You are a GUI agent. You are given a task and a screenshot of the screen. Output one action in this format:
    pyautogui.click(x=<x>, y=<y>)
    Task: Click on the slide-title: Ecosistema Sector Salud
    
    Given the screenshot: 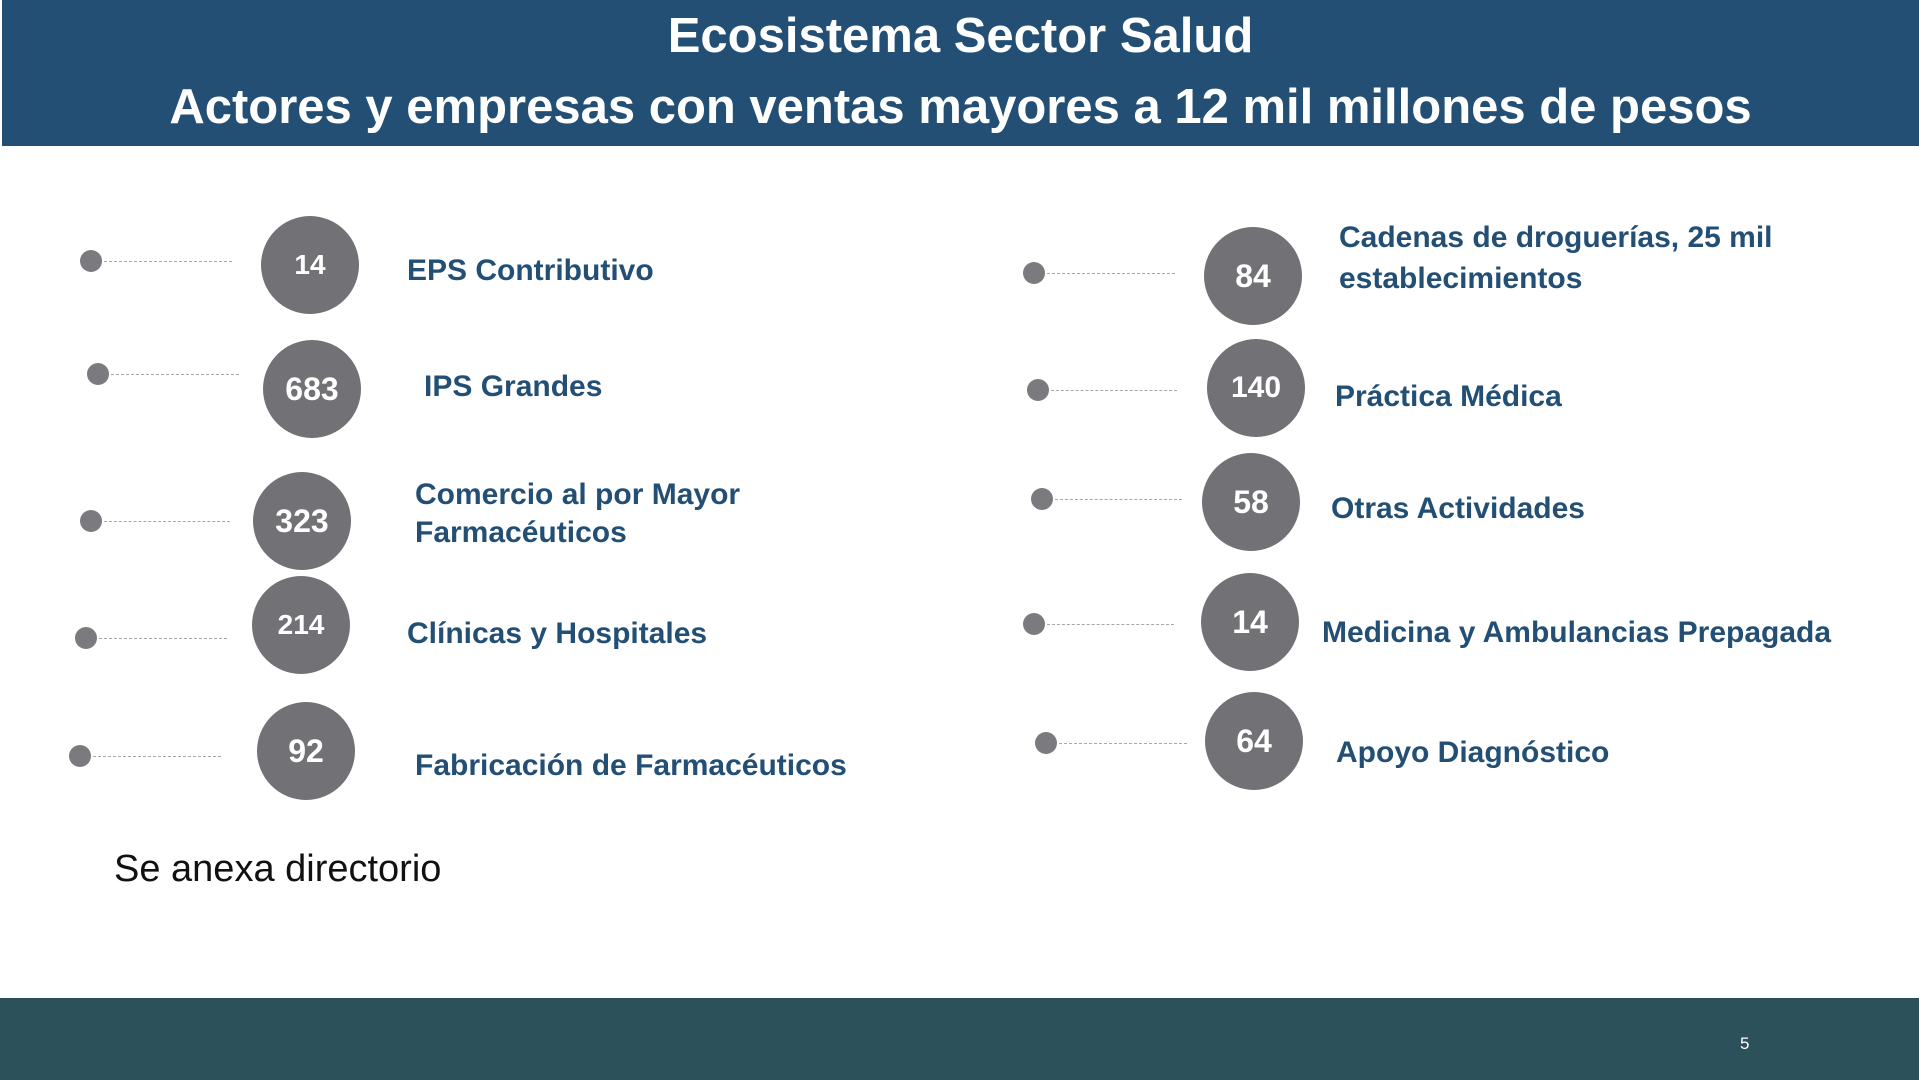 What is the action you would take?
    pyautogui.click(x=960, y=36)
    